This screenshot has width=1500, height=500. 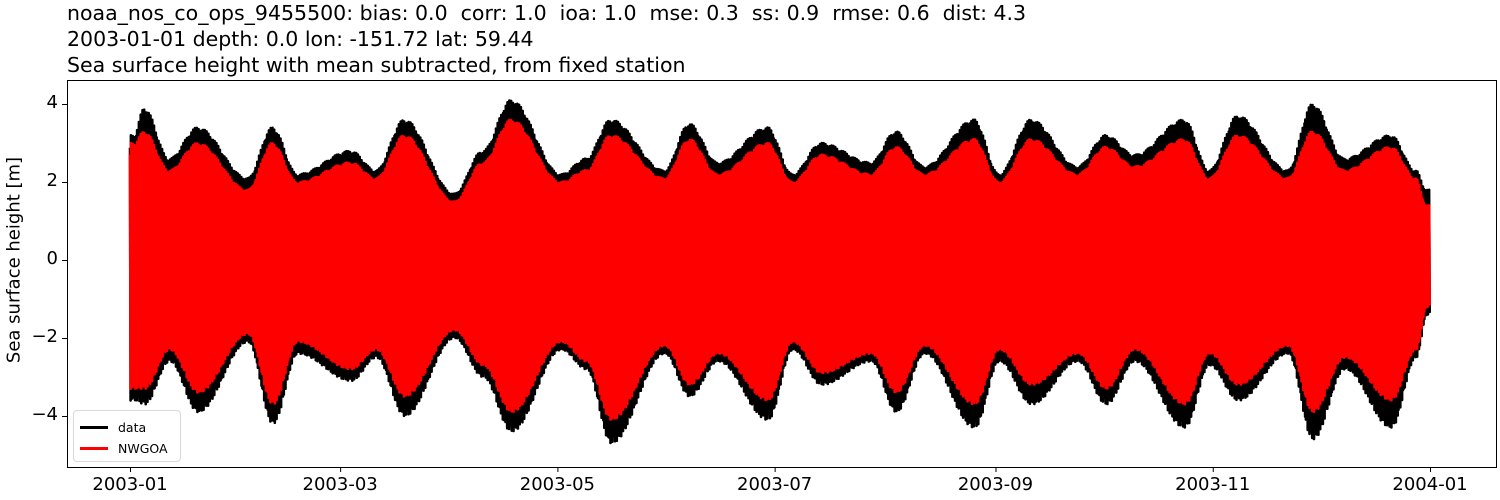 What do you see at coordinates (52, 180) in the screenshot?
I see `y-tick-label: 2` at bounding box center [52, 180].